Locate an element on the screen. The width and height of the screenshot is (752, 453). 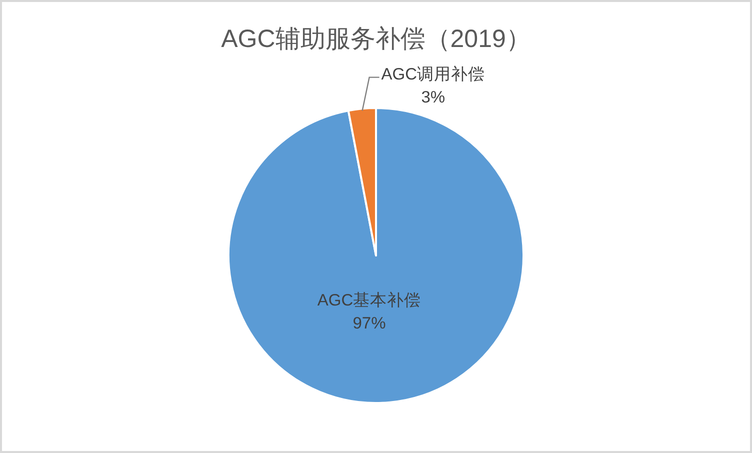
title: AGC辅助服务补偿（2019） is located at coordinates (376, 39).